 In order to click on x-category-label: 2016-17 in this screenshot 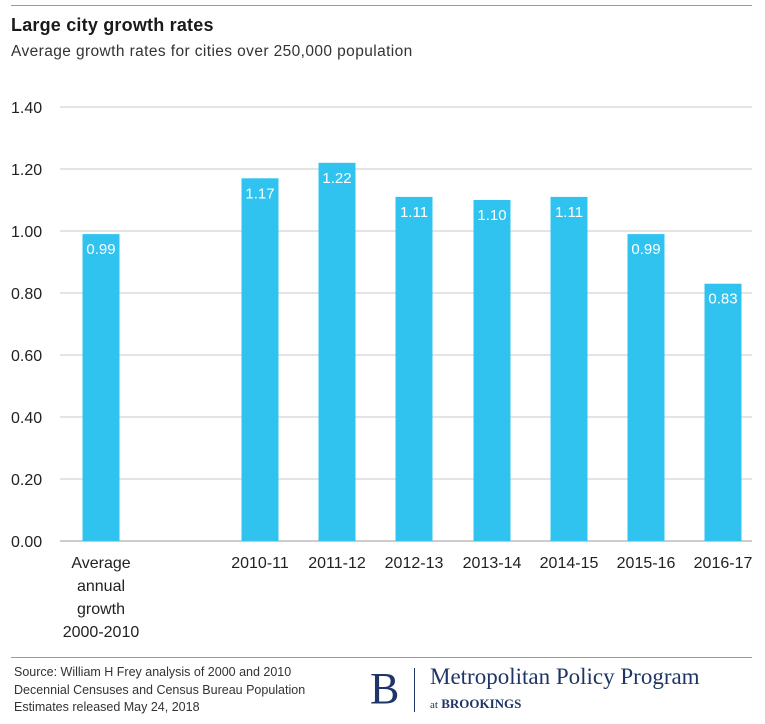, I will do `click(723, 563)`.